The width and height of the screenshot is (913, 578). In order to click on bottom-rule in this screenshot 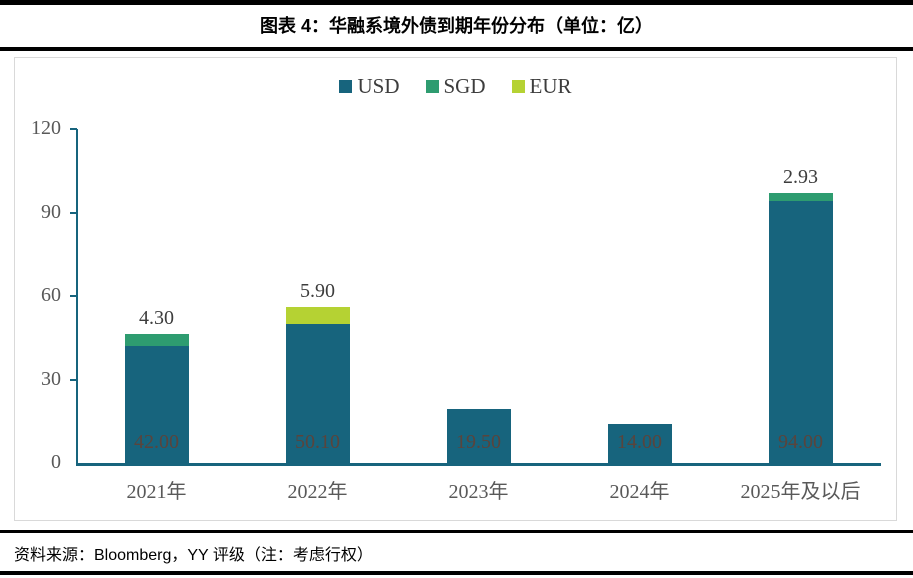, I will do `click(456, 573)`.